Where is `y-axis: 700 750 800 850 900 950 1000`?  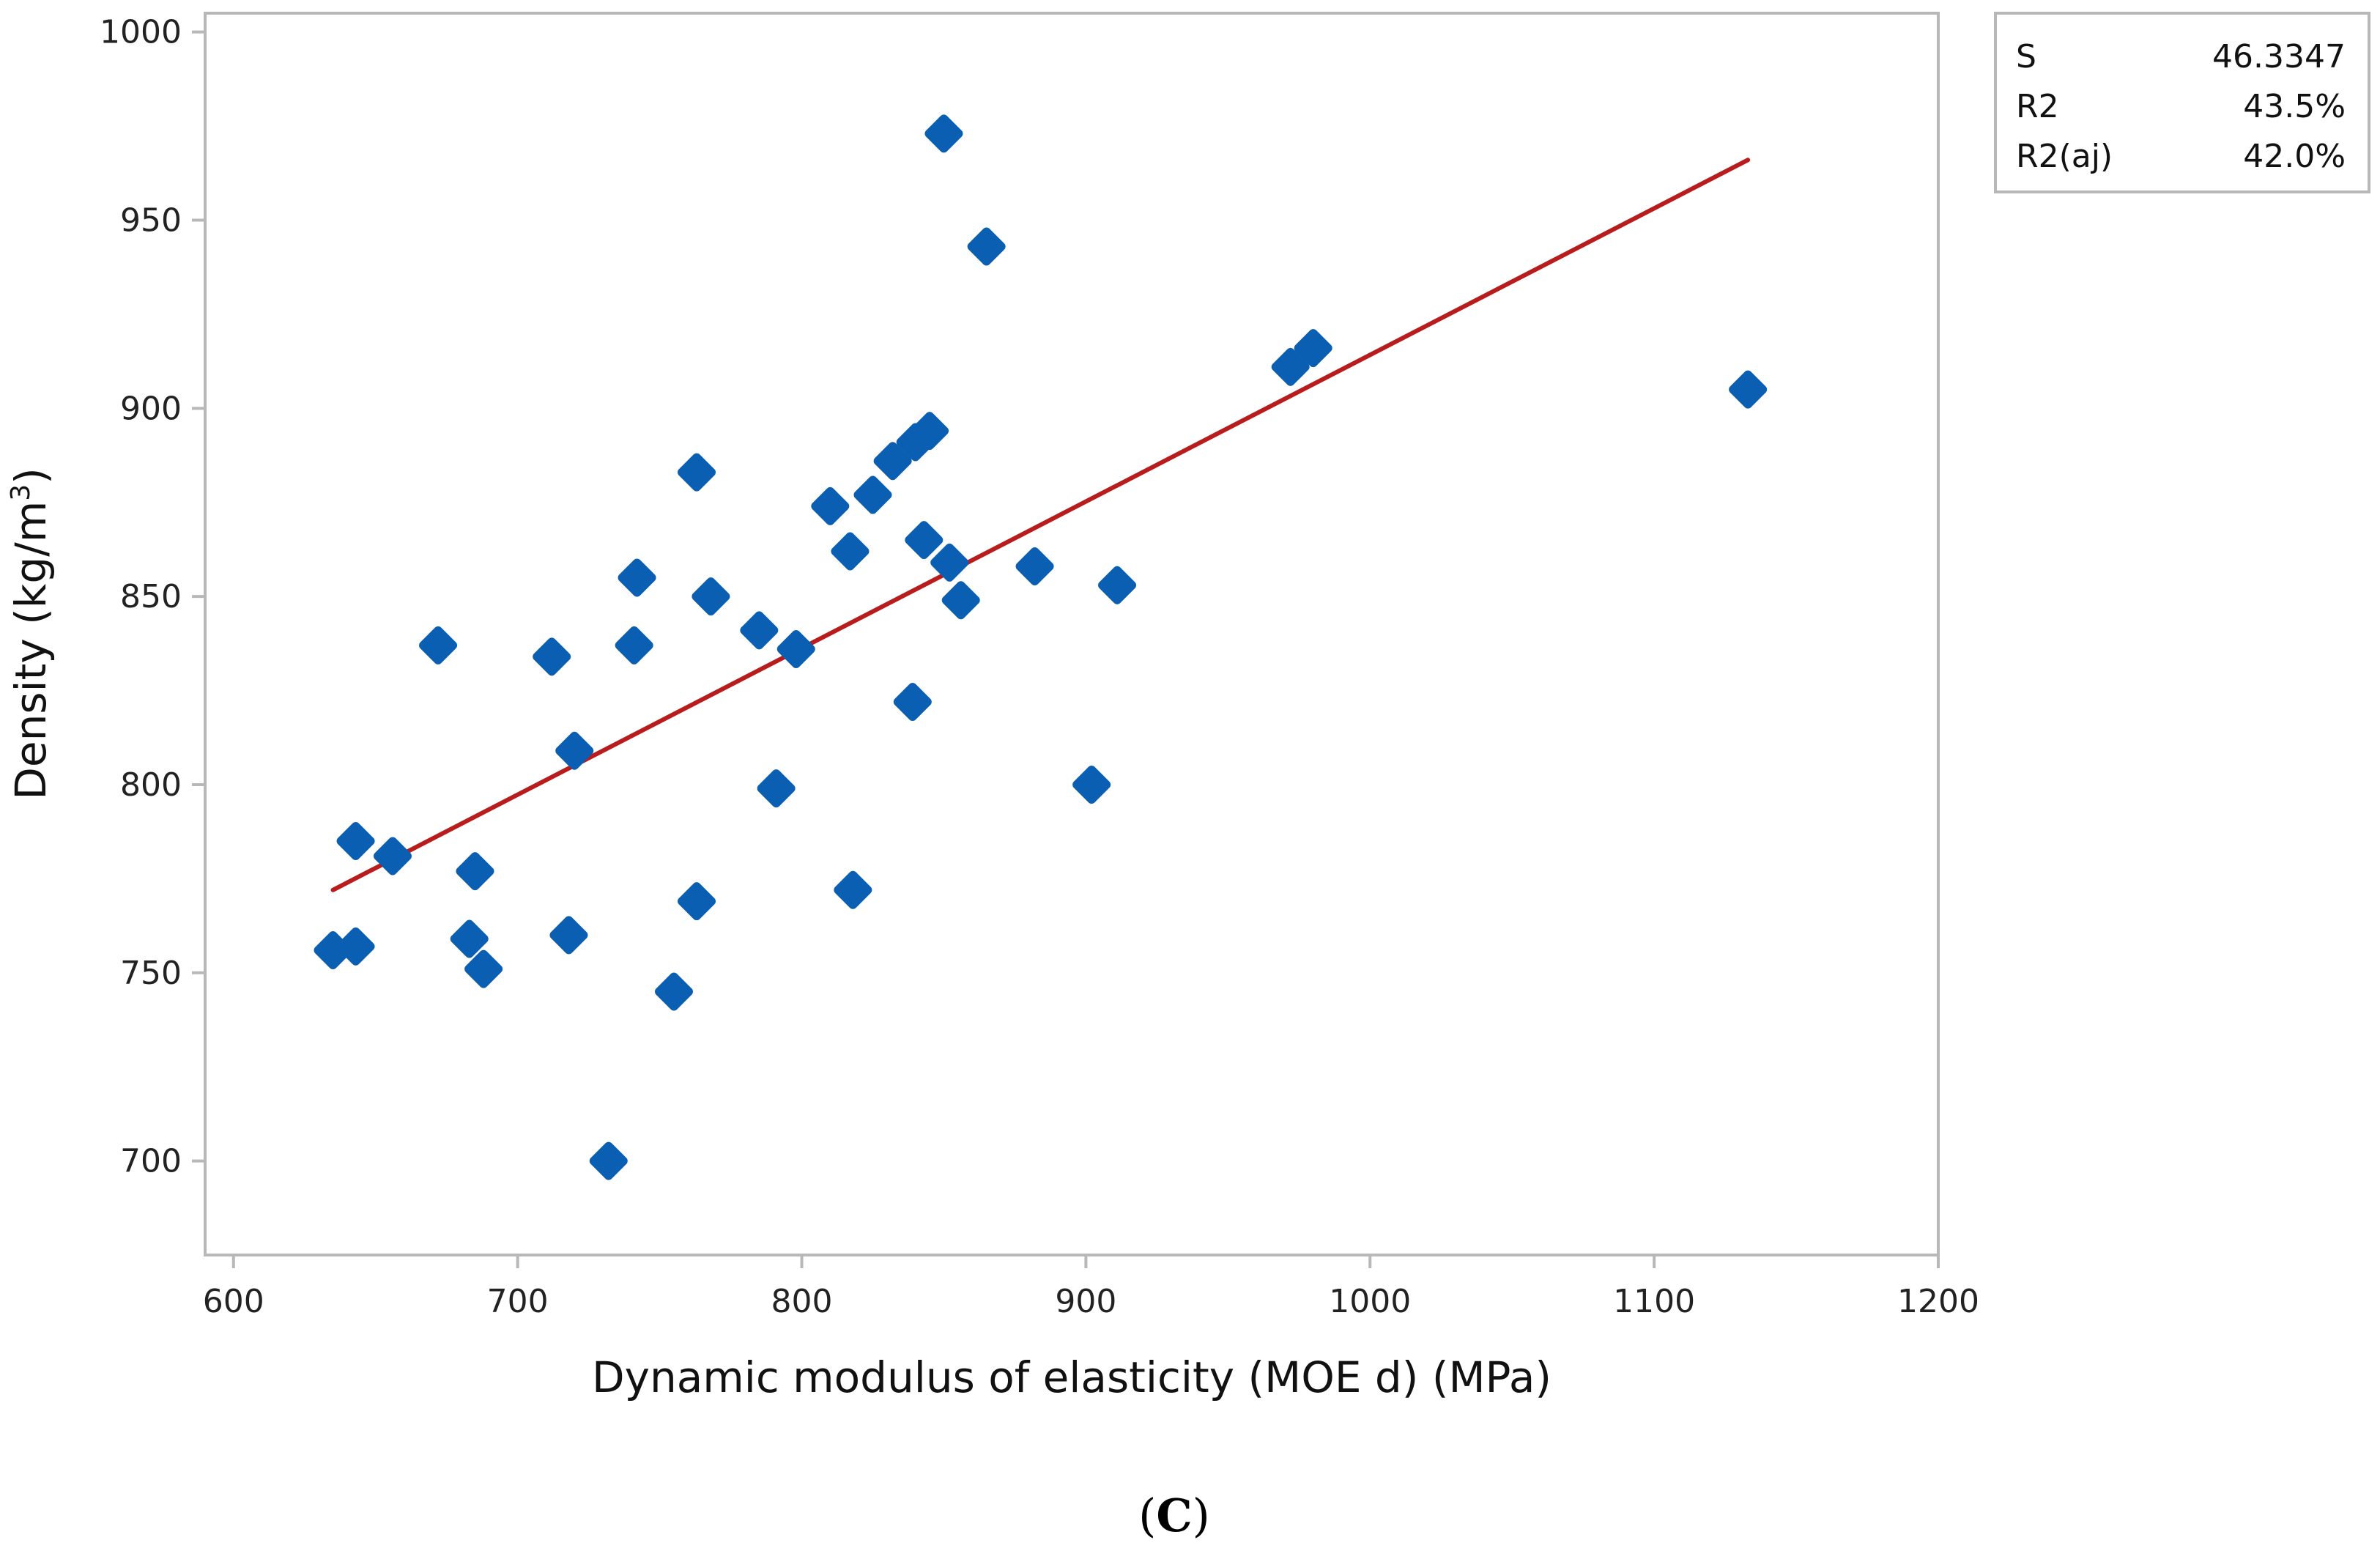
y-axis: 700 750 800 850 900 950 1000 is located at coordinates (152, 597).